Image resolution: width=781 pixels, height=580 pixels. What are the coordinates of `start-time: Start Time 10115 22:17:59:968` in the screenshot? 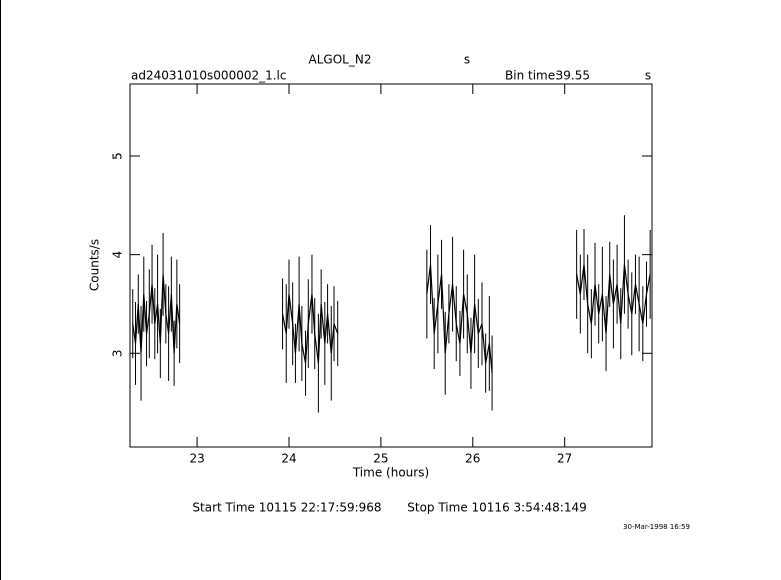 It's located at (286, 508).